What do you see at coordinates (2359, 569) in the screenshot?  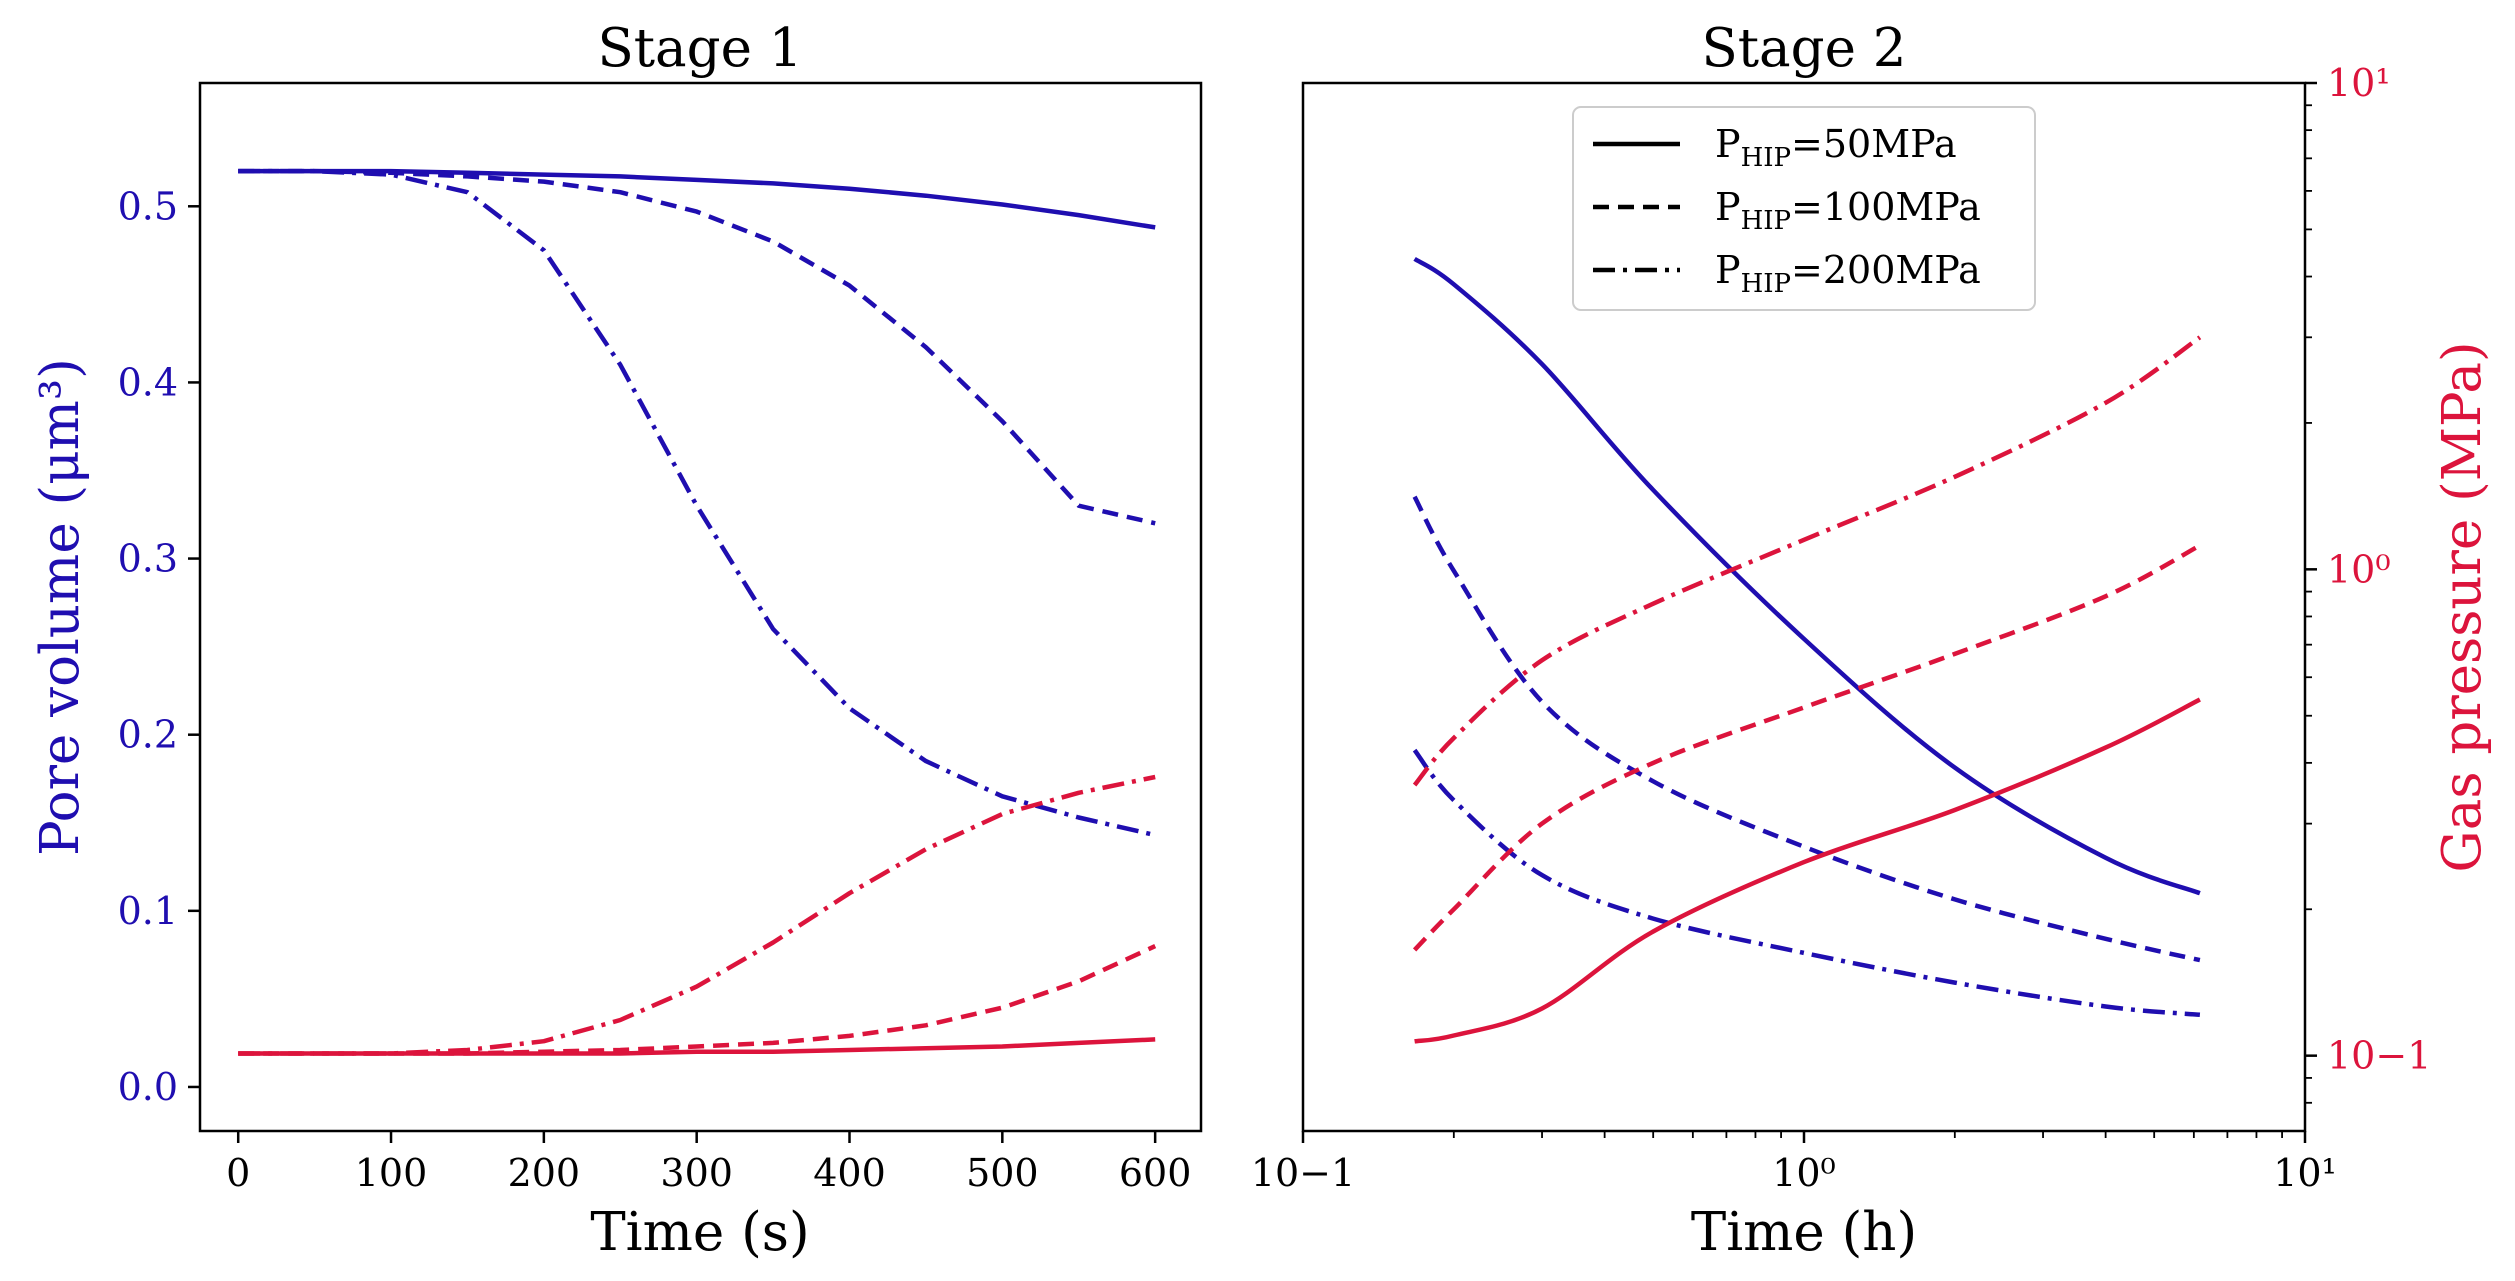 I see `stage2-y-tick-label: 10⁰` at bounding box center [2359, 569].